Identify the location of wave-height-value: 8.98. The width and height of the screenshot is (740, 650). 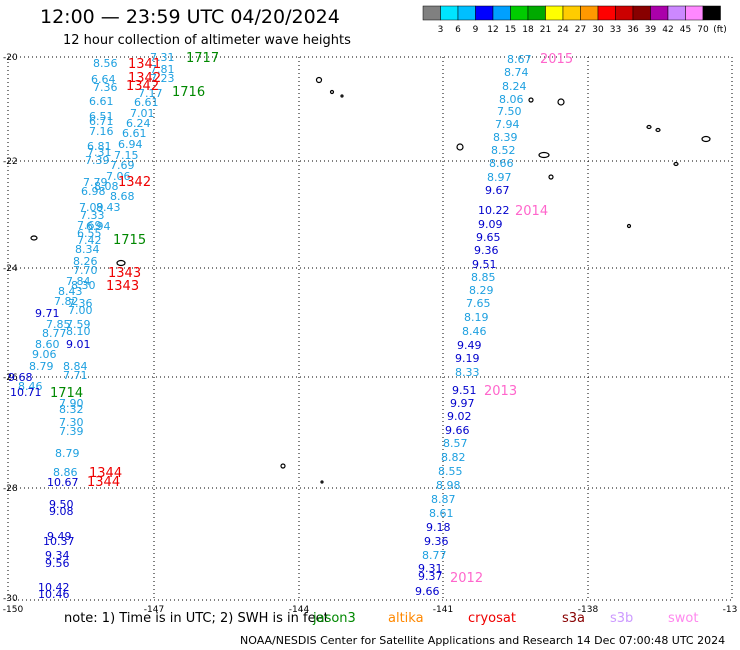
(448, 485).